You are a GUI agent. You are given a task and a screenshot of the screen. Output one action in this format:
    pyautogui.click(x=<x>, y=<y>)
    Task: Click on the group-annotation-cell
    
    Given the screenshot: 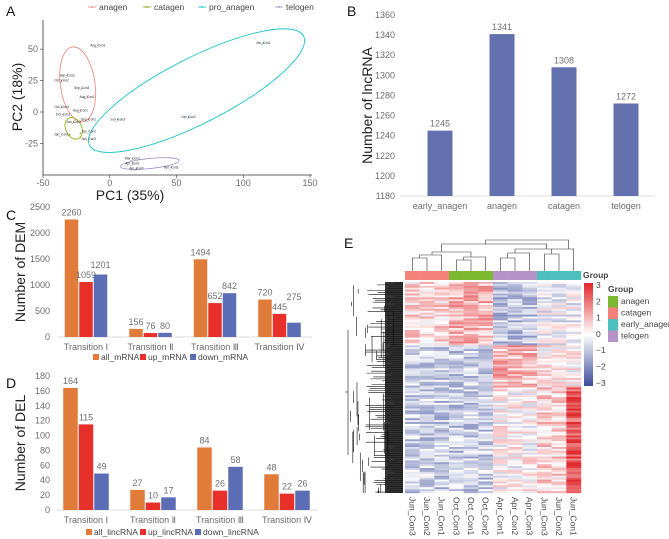 What is the action you would take?
    pyautogui.click(x=500, y=275)
    